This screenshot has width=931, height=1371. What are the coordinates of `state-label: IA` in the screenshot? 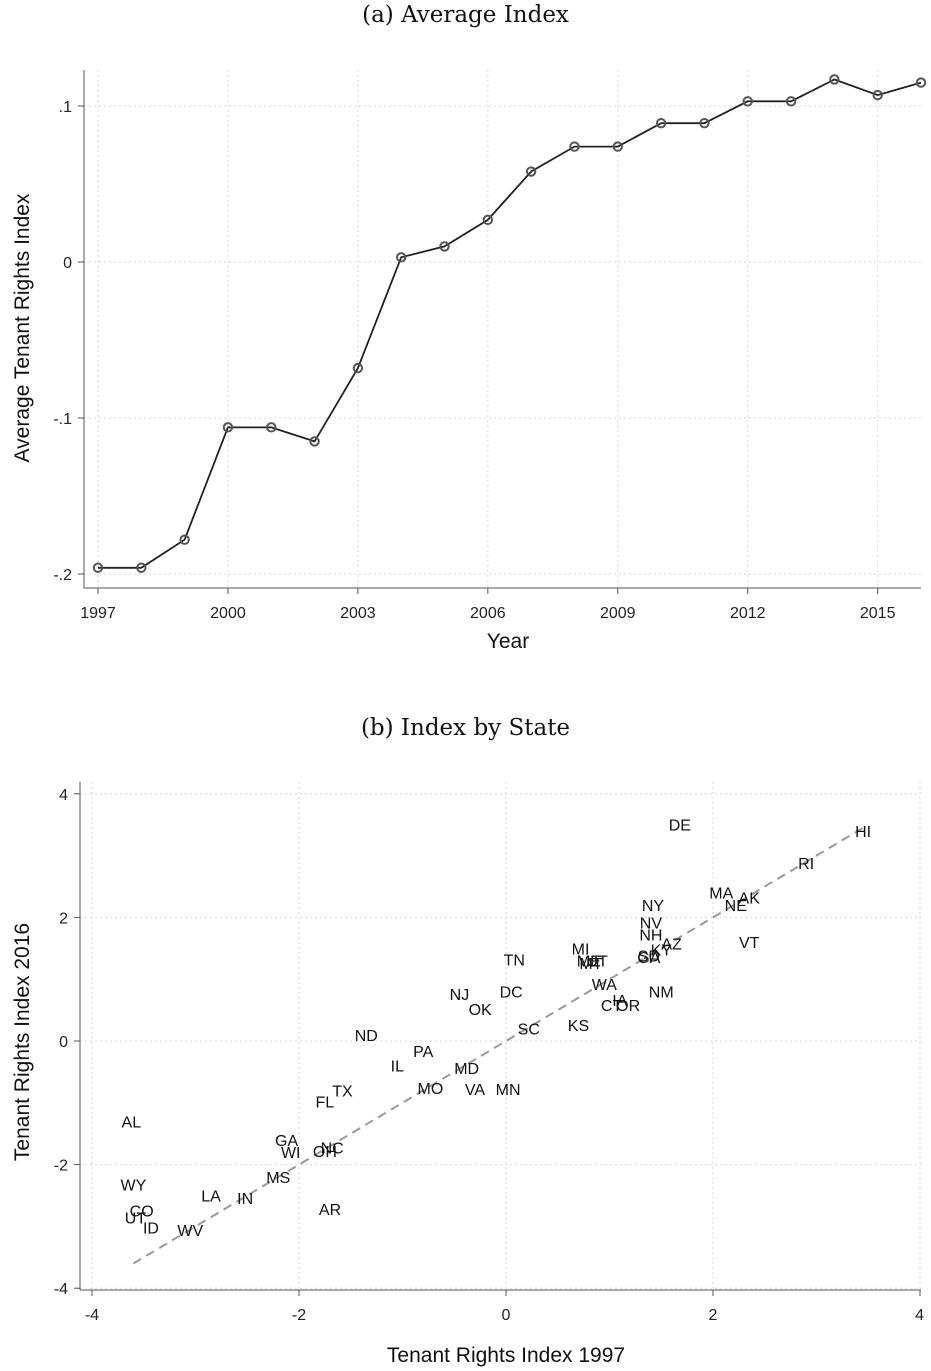 It's located at (619, 1001).